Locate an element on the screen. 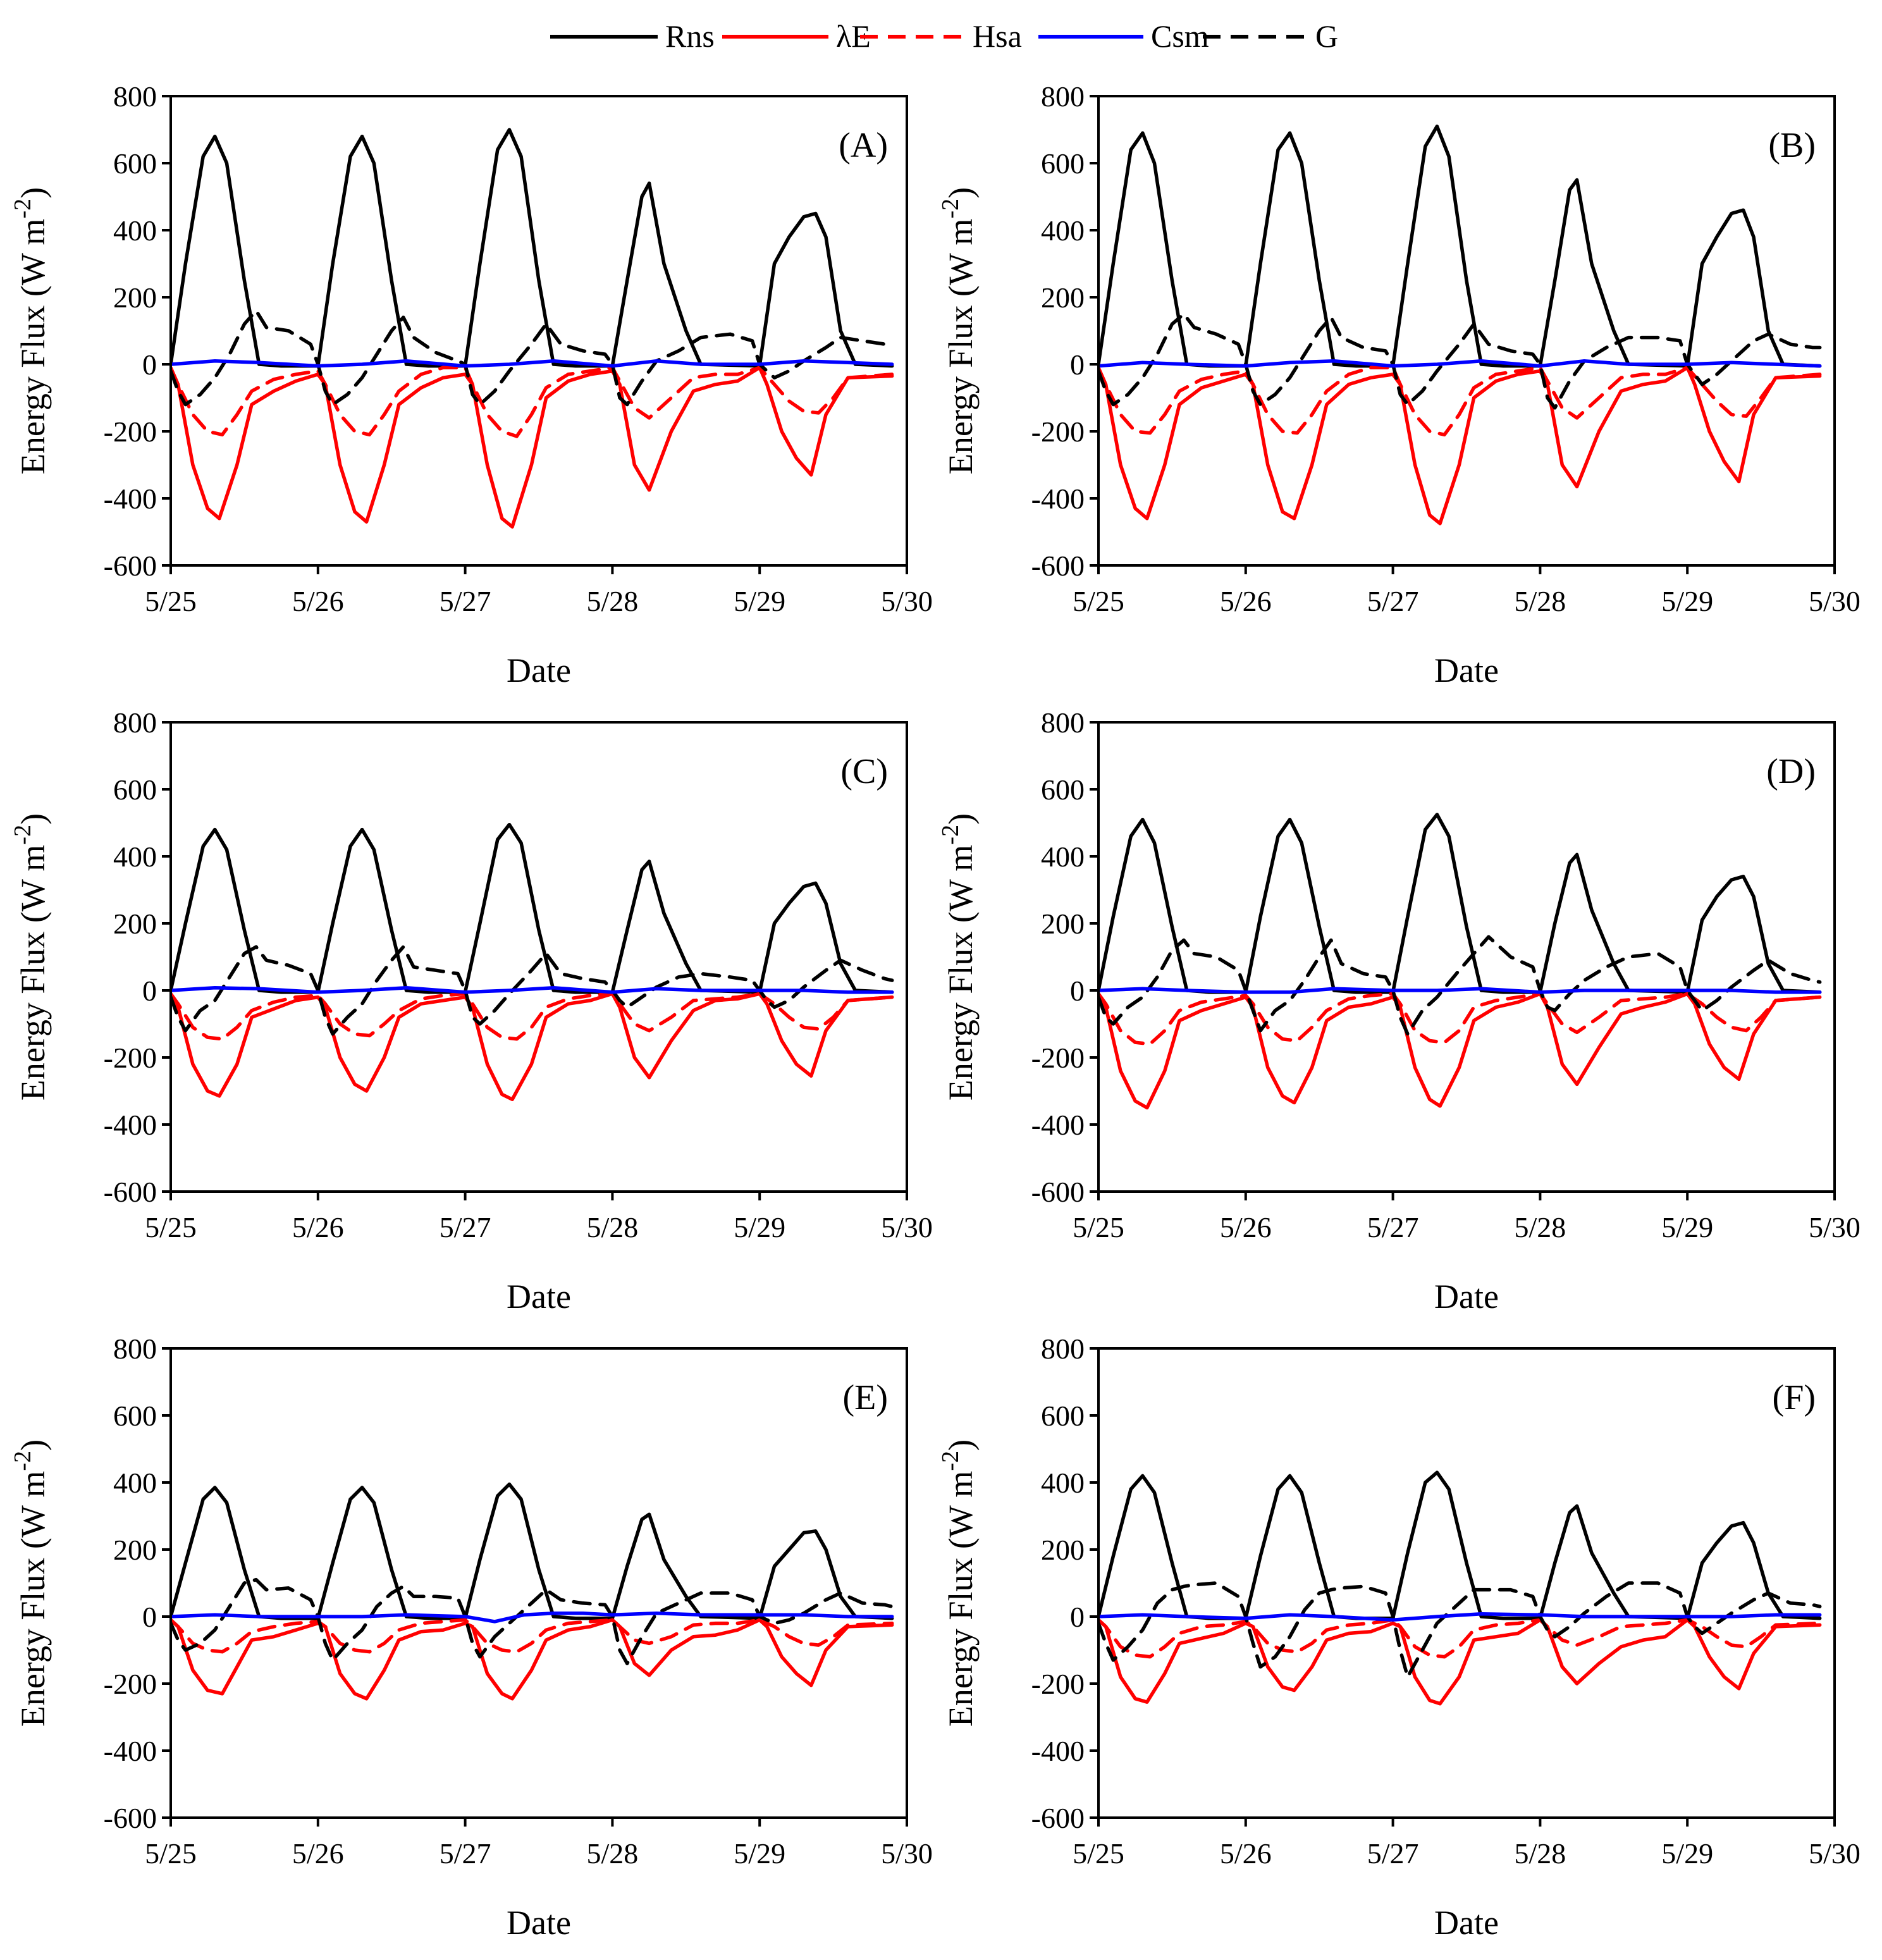  panel-label: (D) is located at coordinates (1791, 771).